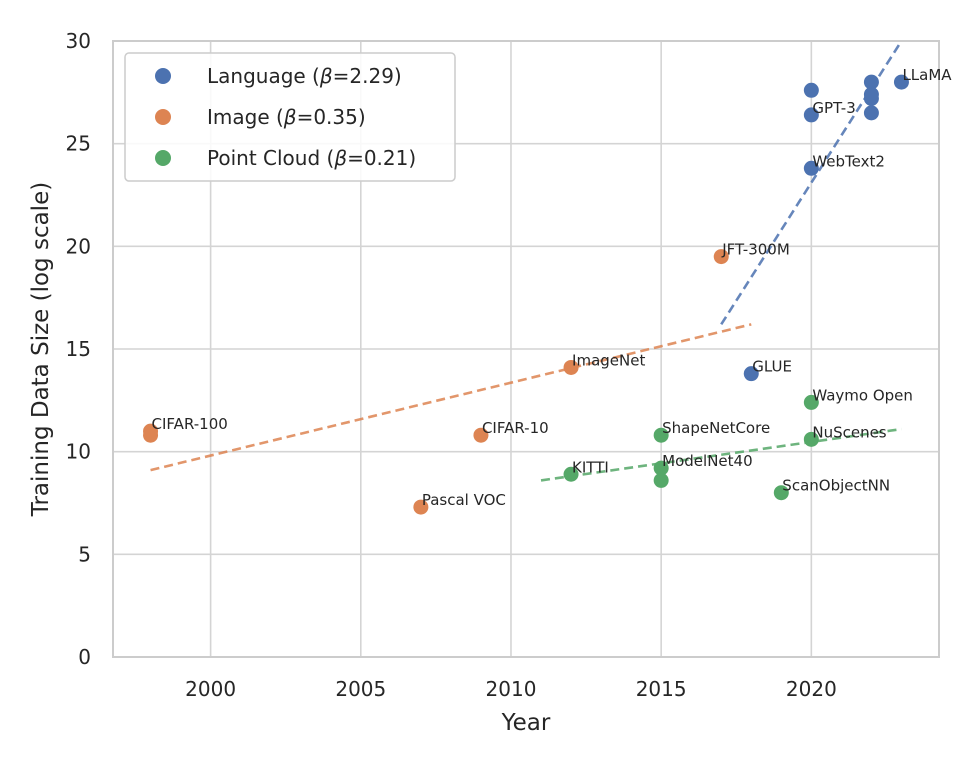 This screenshot has height=763, width=976. I want to click on point-label: ShapeNetCore, so click(716, 428).